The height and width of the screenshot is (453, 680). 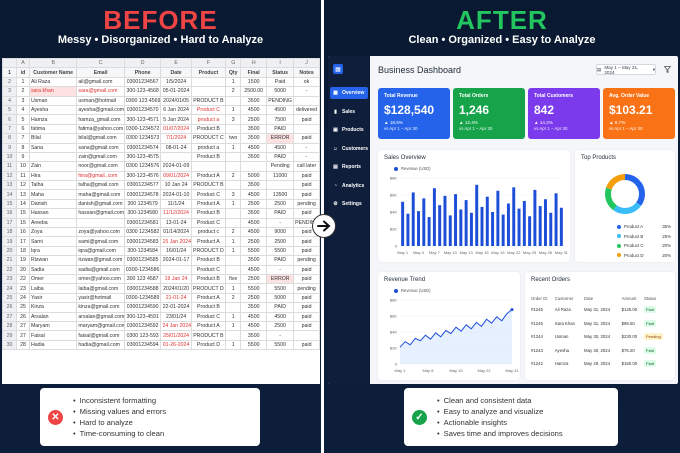 What do you see at coordinates (502, 40) in the screenshot?
I see `after-subtitle: Clean • Organized • Easy to Analyze` at bounding box center [502, 40].